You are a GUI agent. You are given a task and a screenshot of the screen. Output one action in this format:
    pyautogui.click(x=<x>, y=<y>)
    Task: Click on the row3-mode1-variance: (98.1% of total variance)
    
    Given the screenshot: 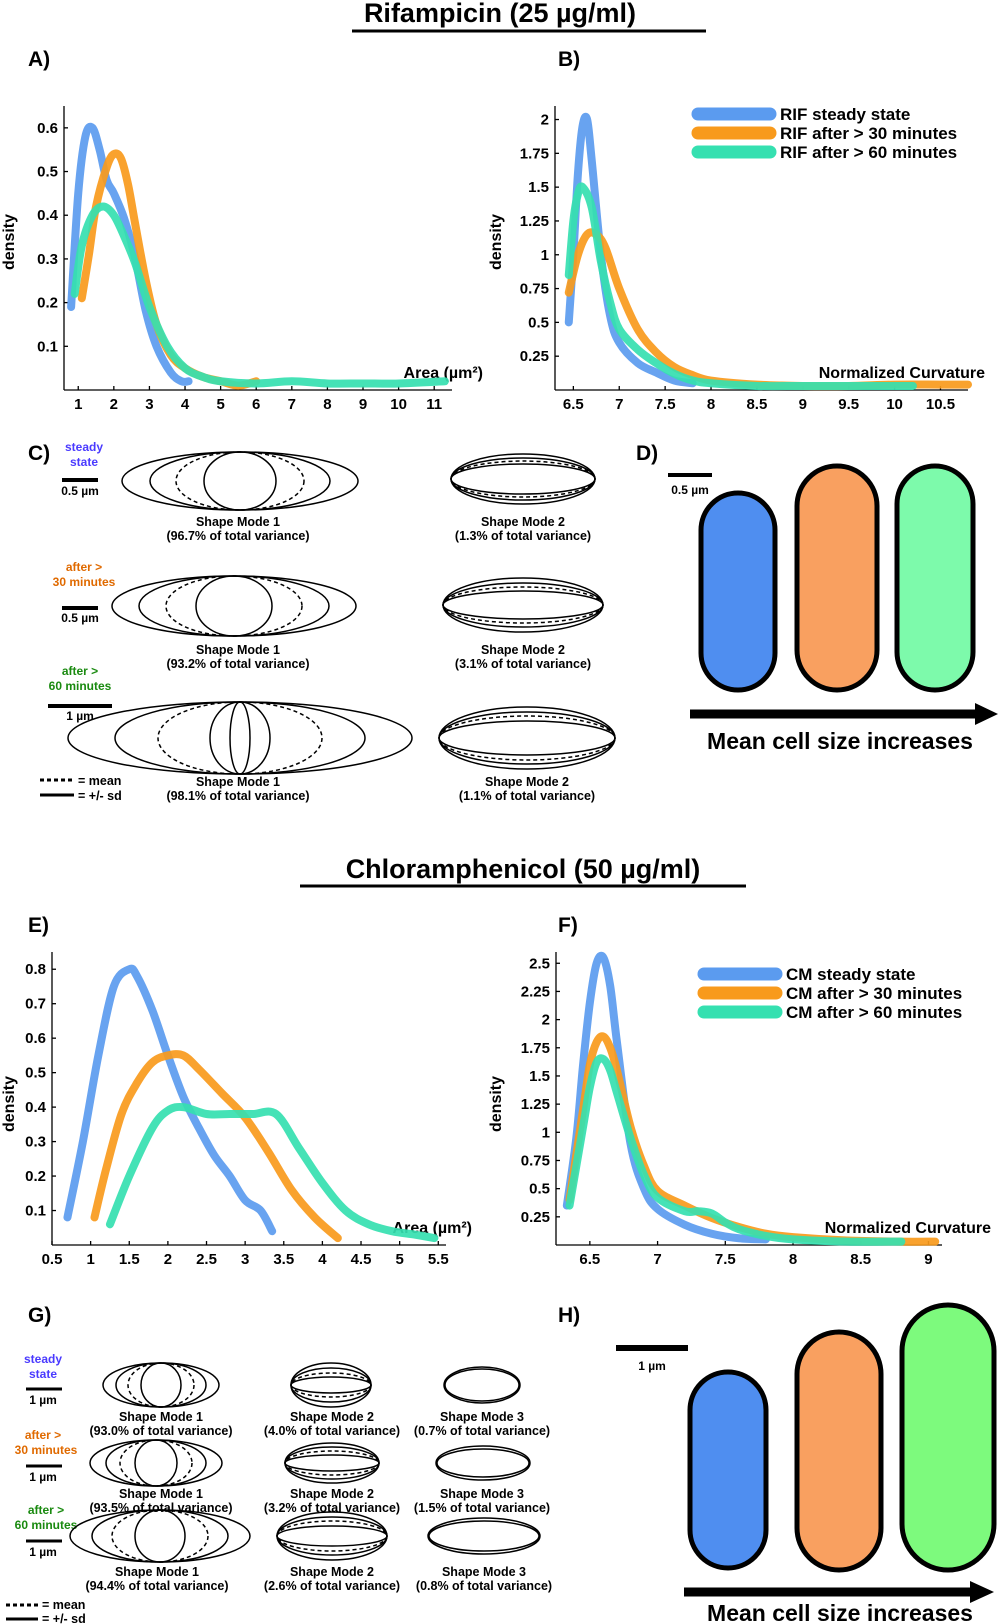 What is the action you would take?
    pyautogui.click(x=237, y=796)
    